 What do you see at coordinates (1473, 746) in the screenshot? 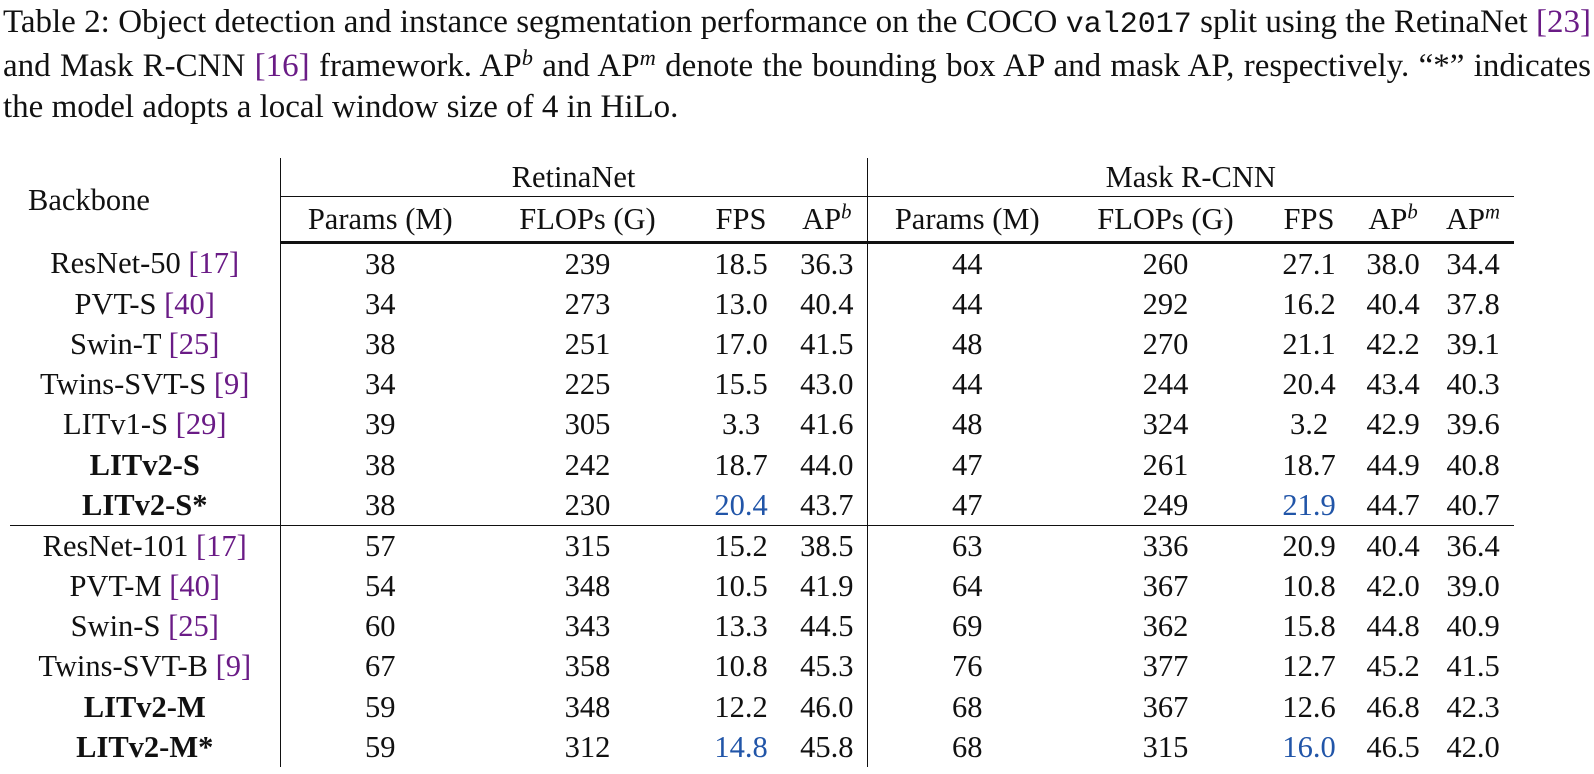
I see `mask-apm-cell: 42.0` at bounding box center [1473, 746].